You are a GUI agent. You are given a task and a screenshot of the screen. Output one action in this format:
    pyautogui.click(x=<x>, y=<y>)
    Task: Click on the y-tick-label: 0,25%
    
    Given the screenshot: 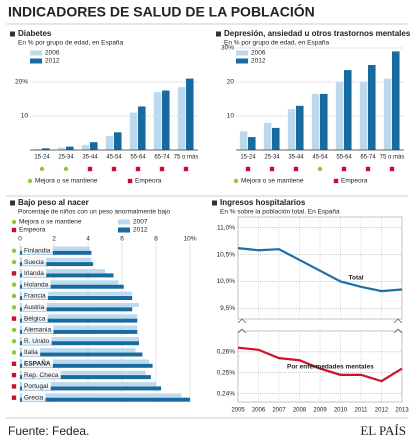 What is the action you would take?
    pyautogui.click(x=226, y=372)
    